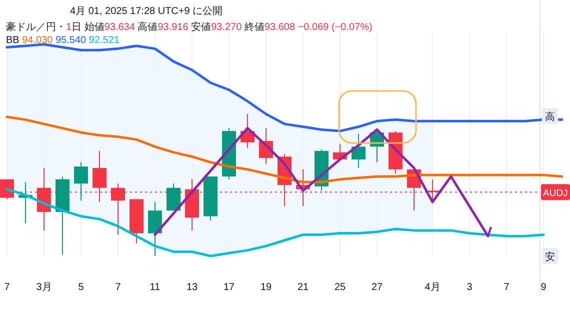 The image size is (570, 320). Describe the element at coordinates (555, 194) in the screenshot. I see `ref-line-label: AUDJ` at that location.